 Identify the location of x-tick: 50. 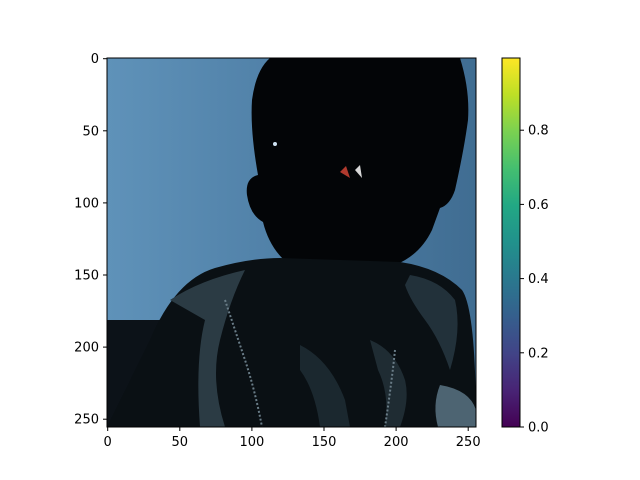
(180, 438).